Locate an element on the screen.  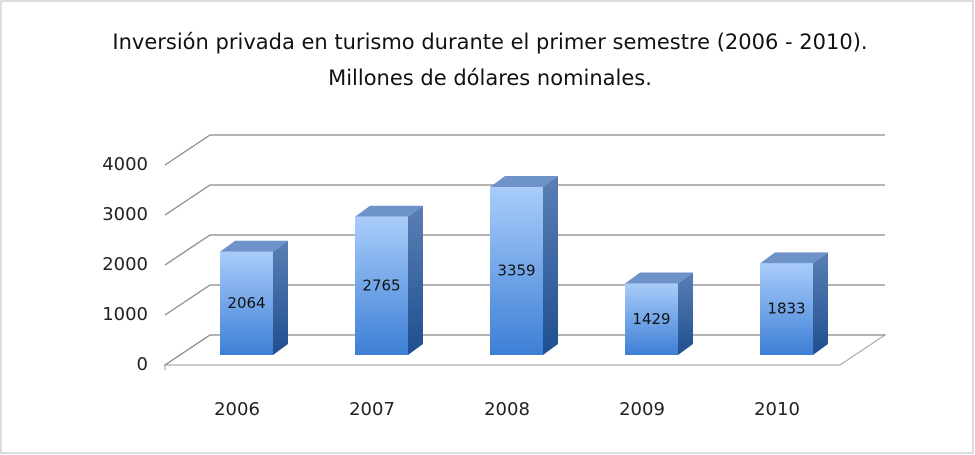
x-tick-label: 2007 is located at coordinates (372, 409).